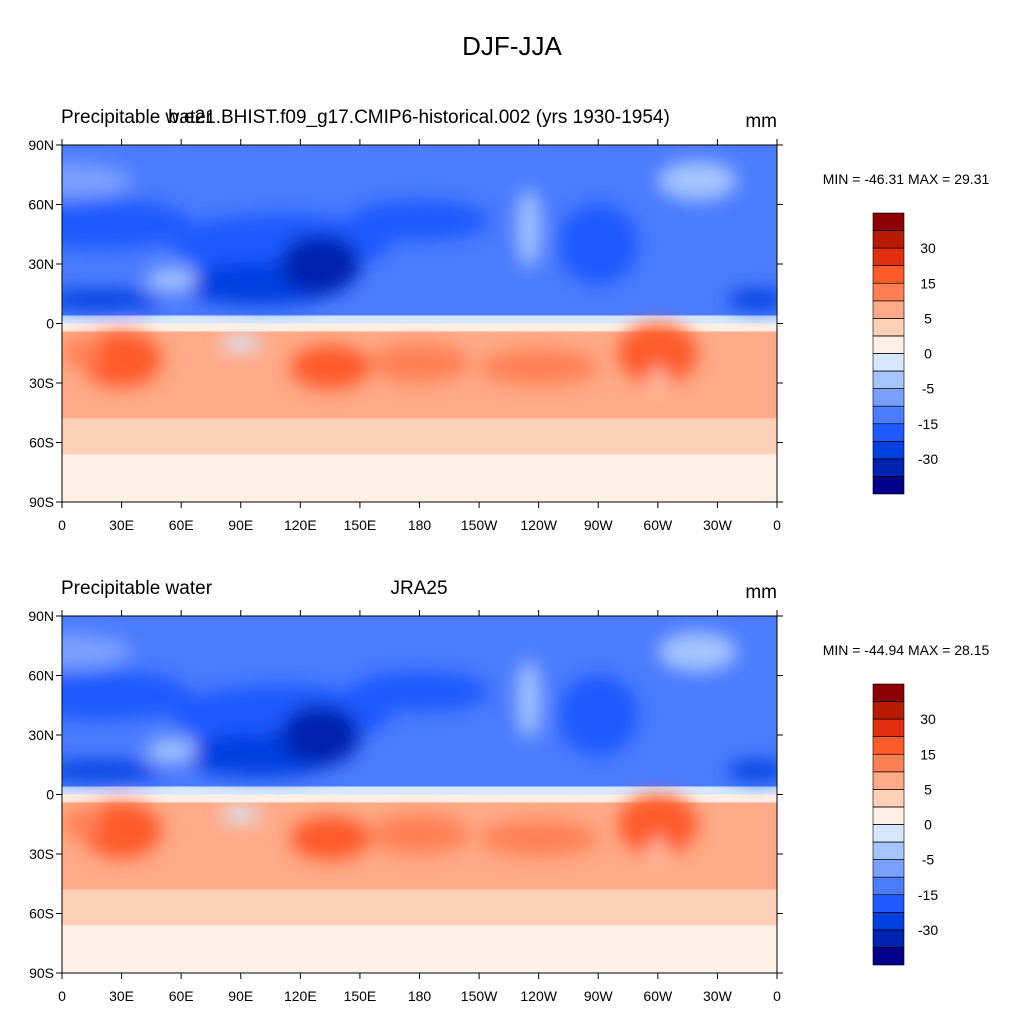 The width and height of the screenshot is (1024, 1029). What do you see at coordinates (928, 354) in the screenshot?
I see `colorbar-label: 0` at bounding box center [928, 354].